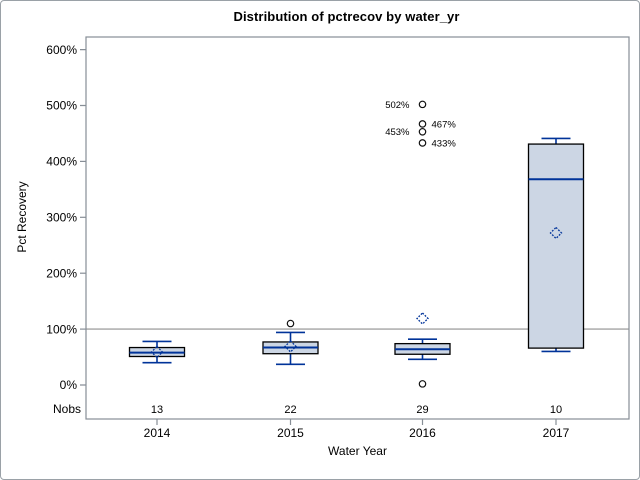 The image size is (640, 480). I want to click on mean-diamond-2017, so click(556, 233).